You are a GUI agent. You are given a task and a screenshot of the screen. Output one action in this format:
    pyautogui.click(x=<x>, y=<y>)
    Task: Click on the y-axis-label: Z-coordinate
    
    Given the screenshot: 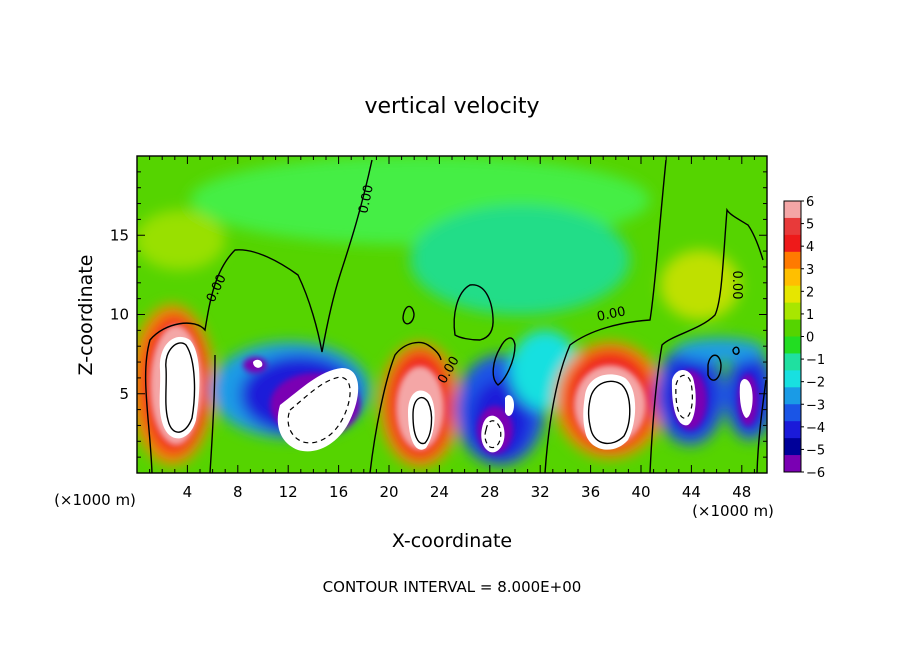 What is the action you would take?
    pyautogui.click(x=86, y=315)
    